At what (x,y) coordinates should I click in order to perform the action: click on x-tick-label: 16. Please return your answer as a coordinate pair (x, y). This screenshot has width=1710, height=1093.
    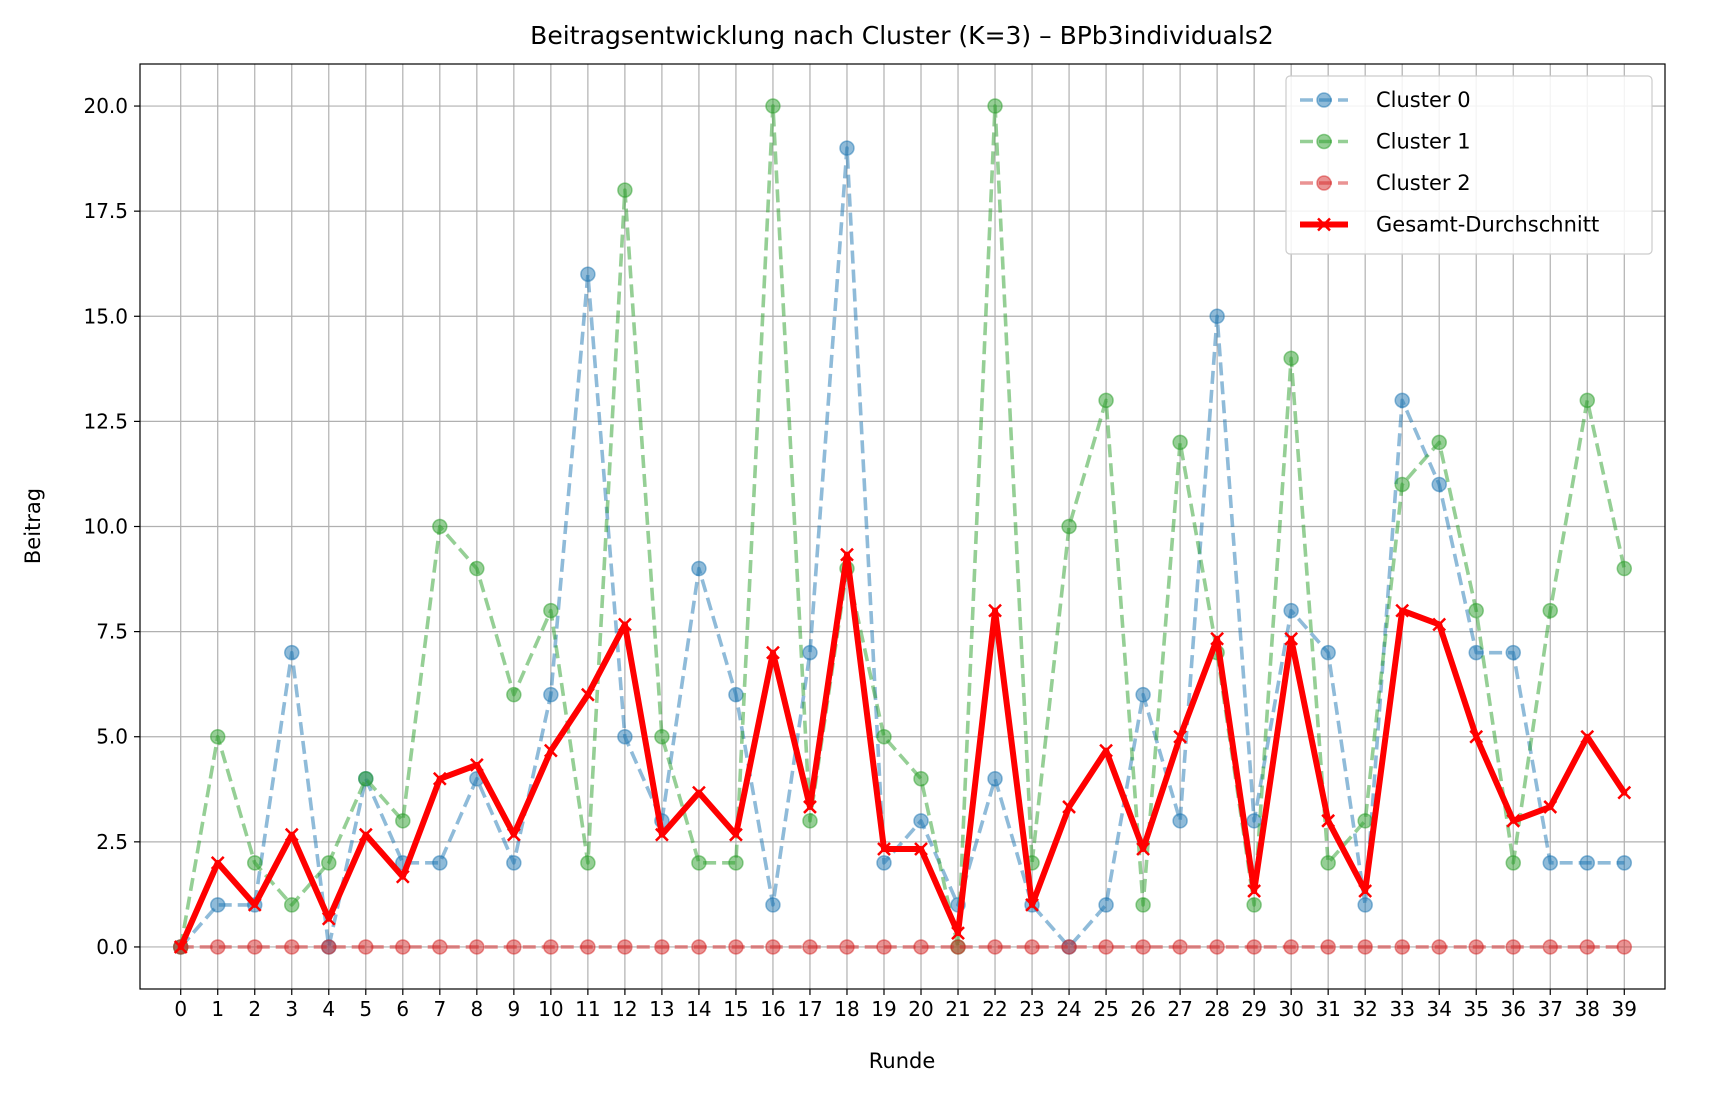
    Looking at the image, I should click on (772, 1009).